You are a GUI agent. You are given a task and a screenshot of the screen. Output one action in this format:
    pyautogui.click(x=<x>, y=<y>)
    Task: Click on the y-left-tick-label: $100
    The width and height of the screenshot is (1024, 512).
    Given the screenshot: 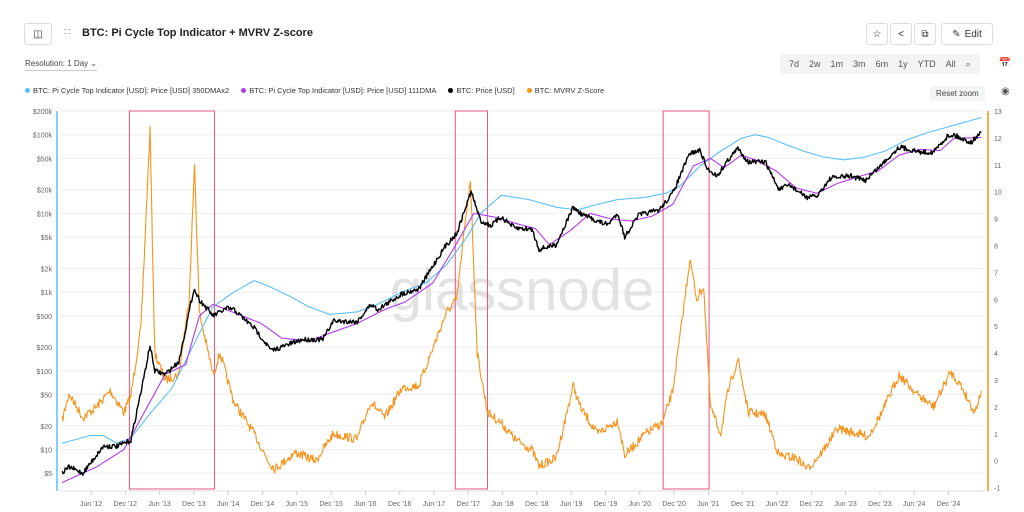 What is the action you would take?
    pyautogui.click(x=44, y=372)
    